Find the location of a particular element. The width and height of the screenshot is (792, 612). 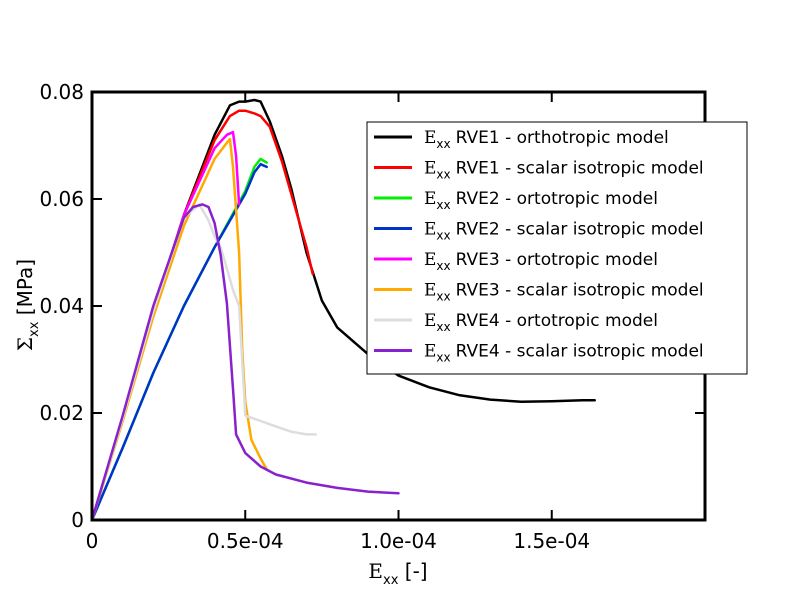

legend-series-name: RVE3 - ortotropic model is located at coordinates (557, 260).